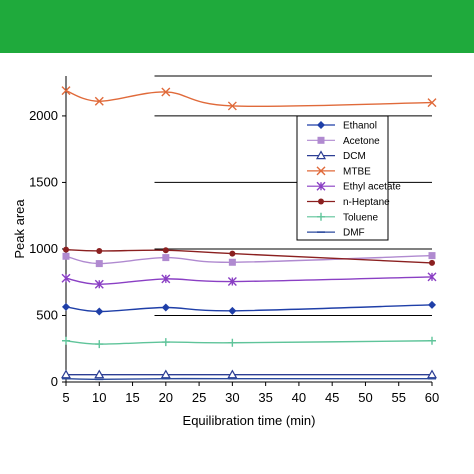  Describe the element at coordinates (43, 115) in the screenshot. I see `y-tick-label: 2000` at that location.